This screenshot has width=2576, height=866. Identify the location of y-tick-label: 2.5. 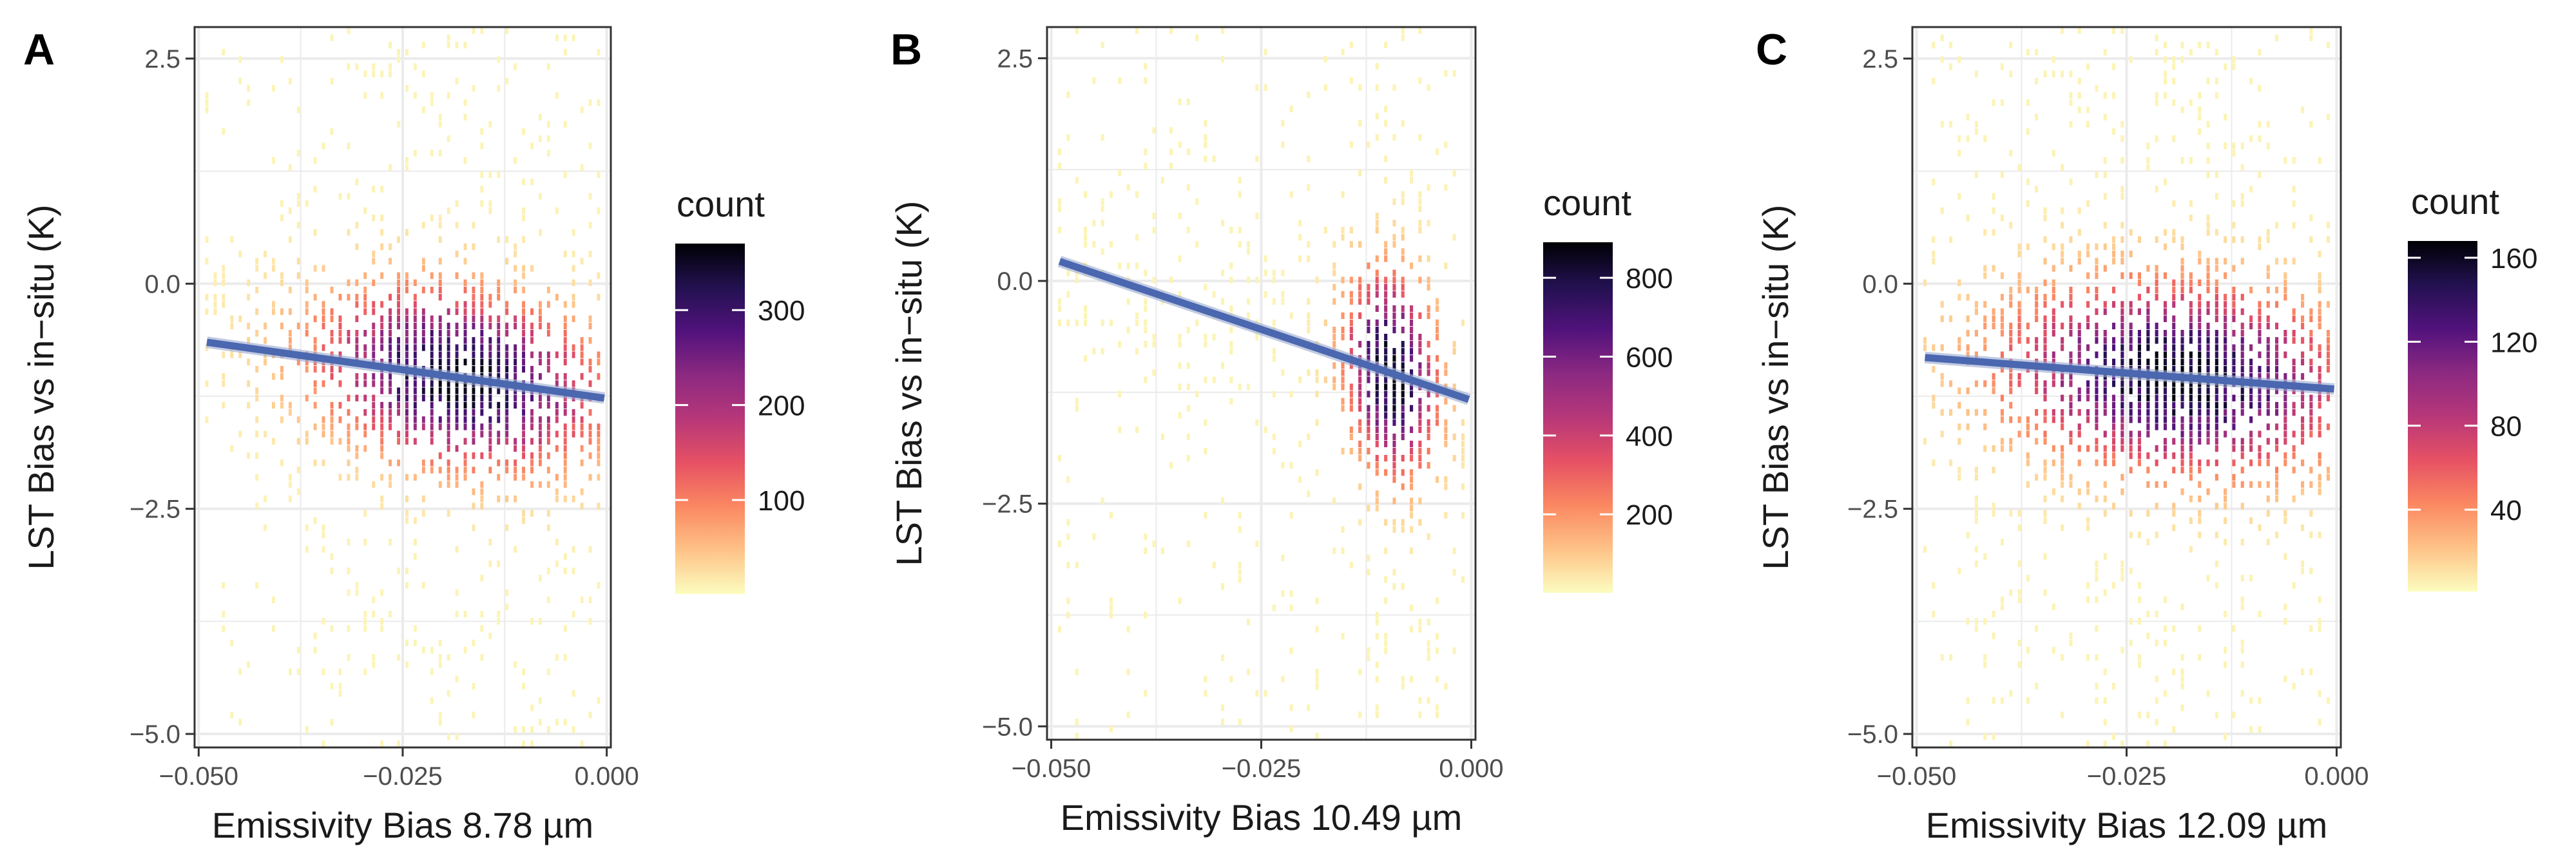
(162, 59).